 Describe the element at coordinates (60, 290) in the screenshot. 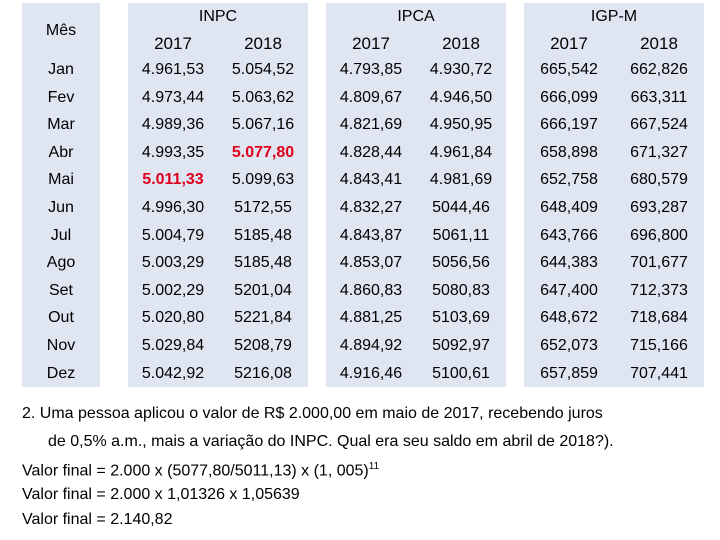

I see `month-cell: Set` at that location.